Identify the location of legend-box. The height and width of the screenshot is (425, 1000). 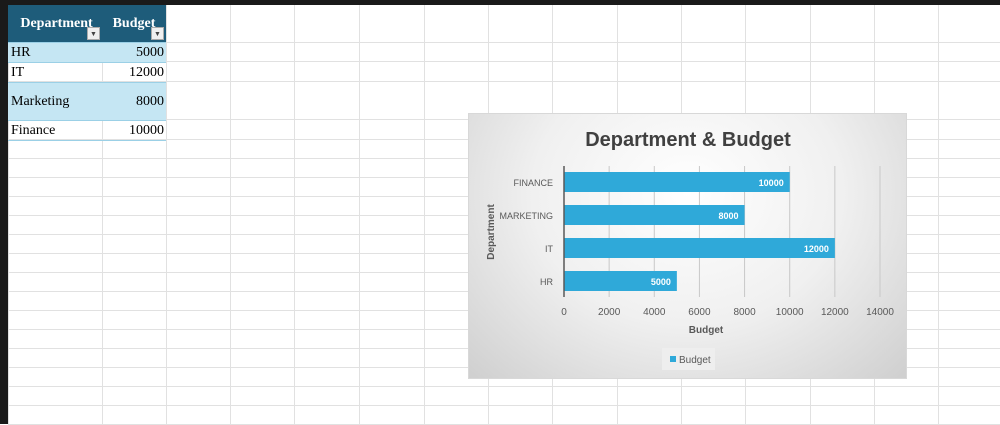
(688, 359).